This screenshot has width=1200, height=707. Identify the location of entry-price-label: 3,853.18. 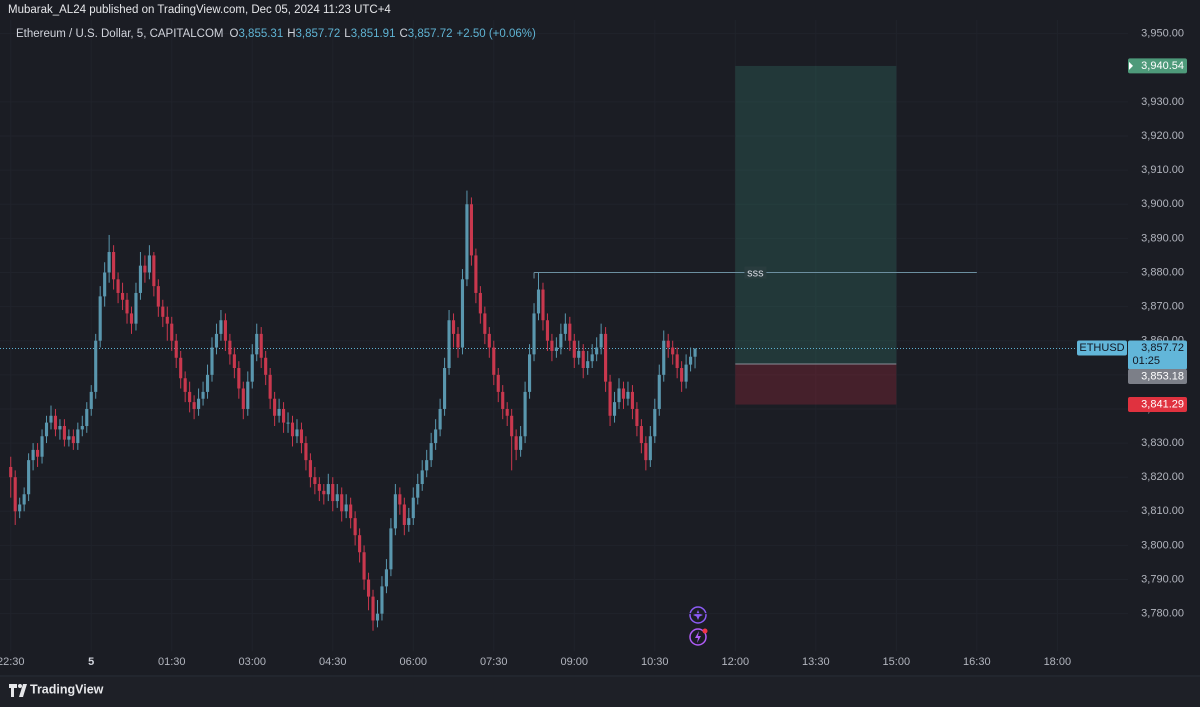
(1162, 376).